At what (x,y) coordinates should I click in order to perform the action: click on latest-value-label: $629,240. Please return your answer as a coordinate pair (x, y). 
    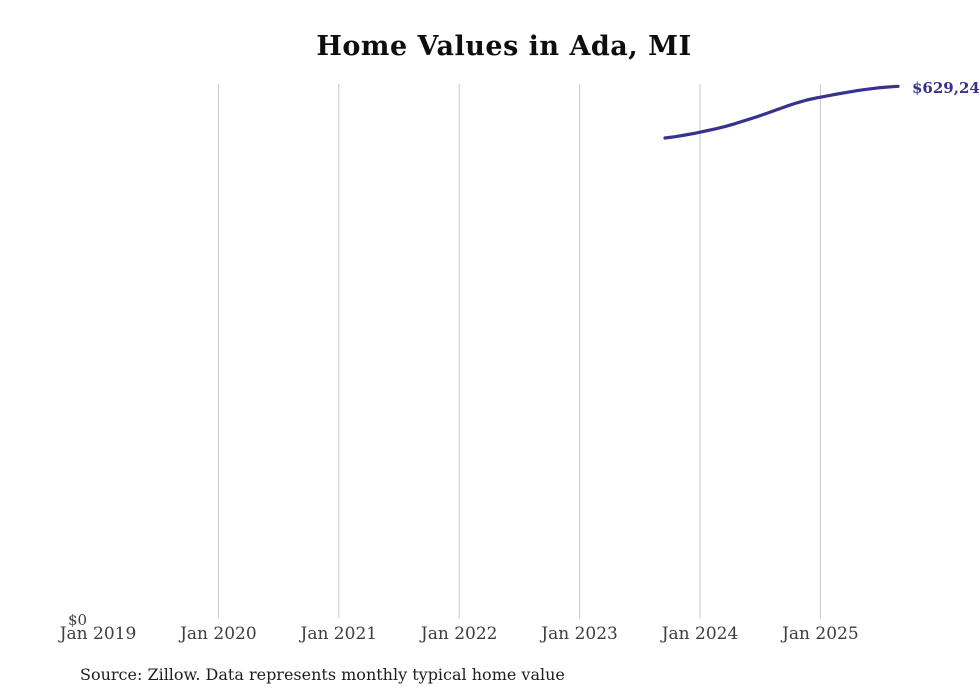
    Looking at the image, I should click on (946, 88).